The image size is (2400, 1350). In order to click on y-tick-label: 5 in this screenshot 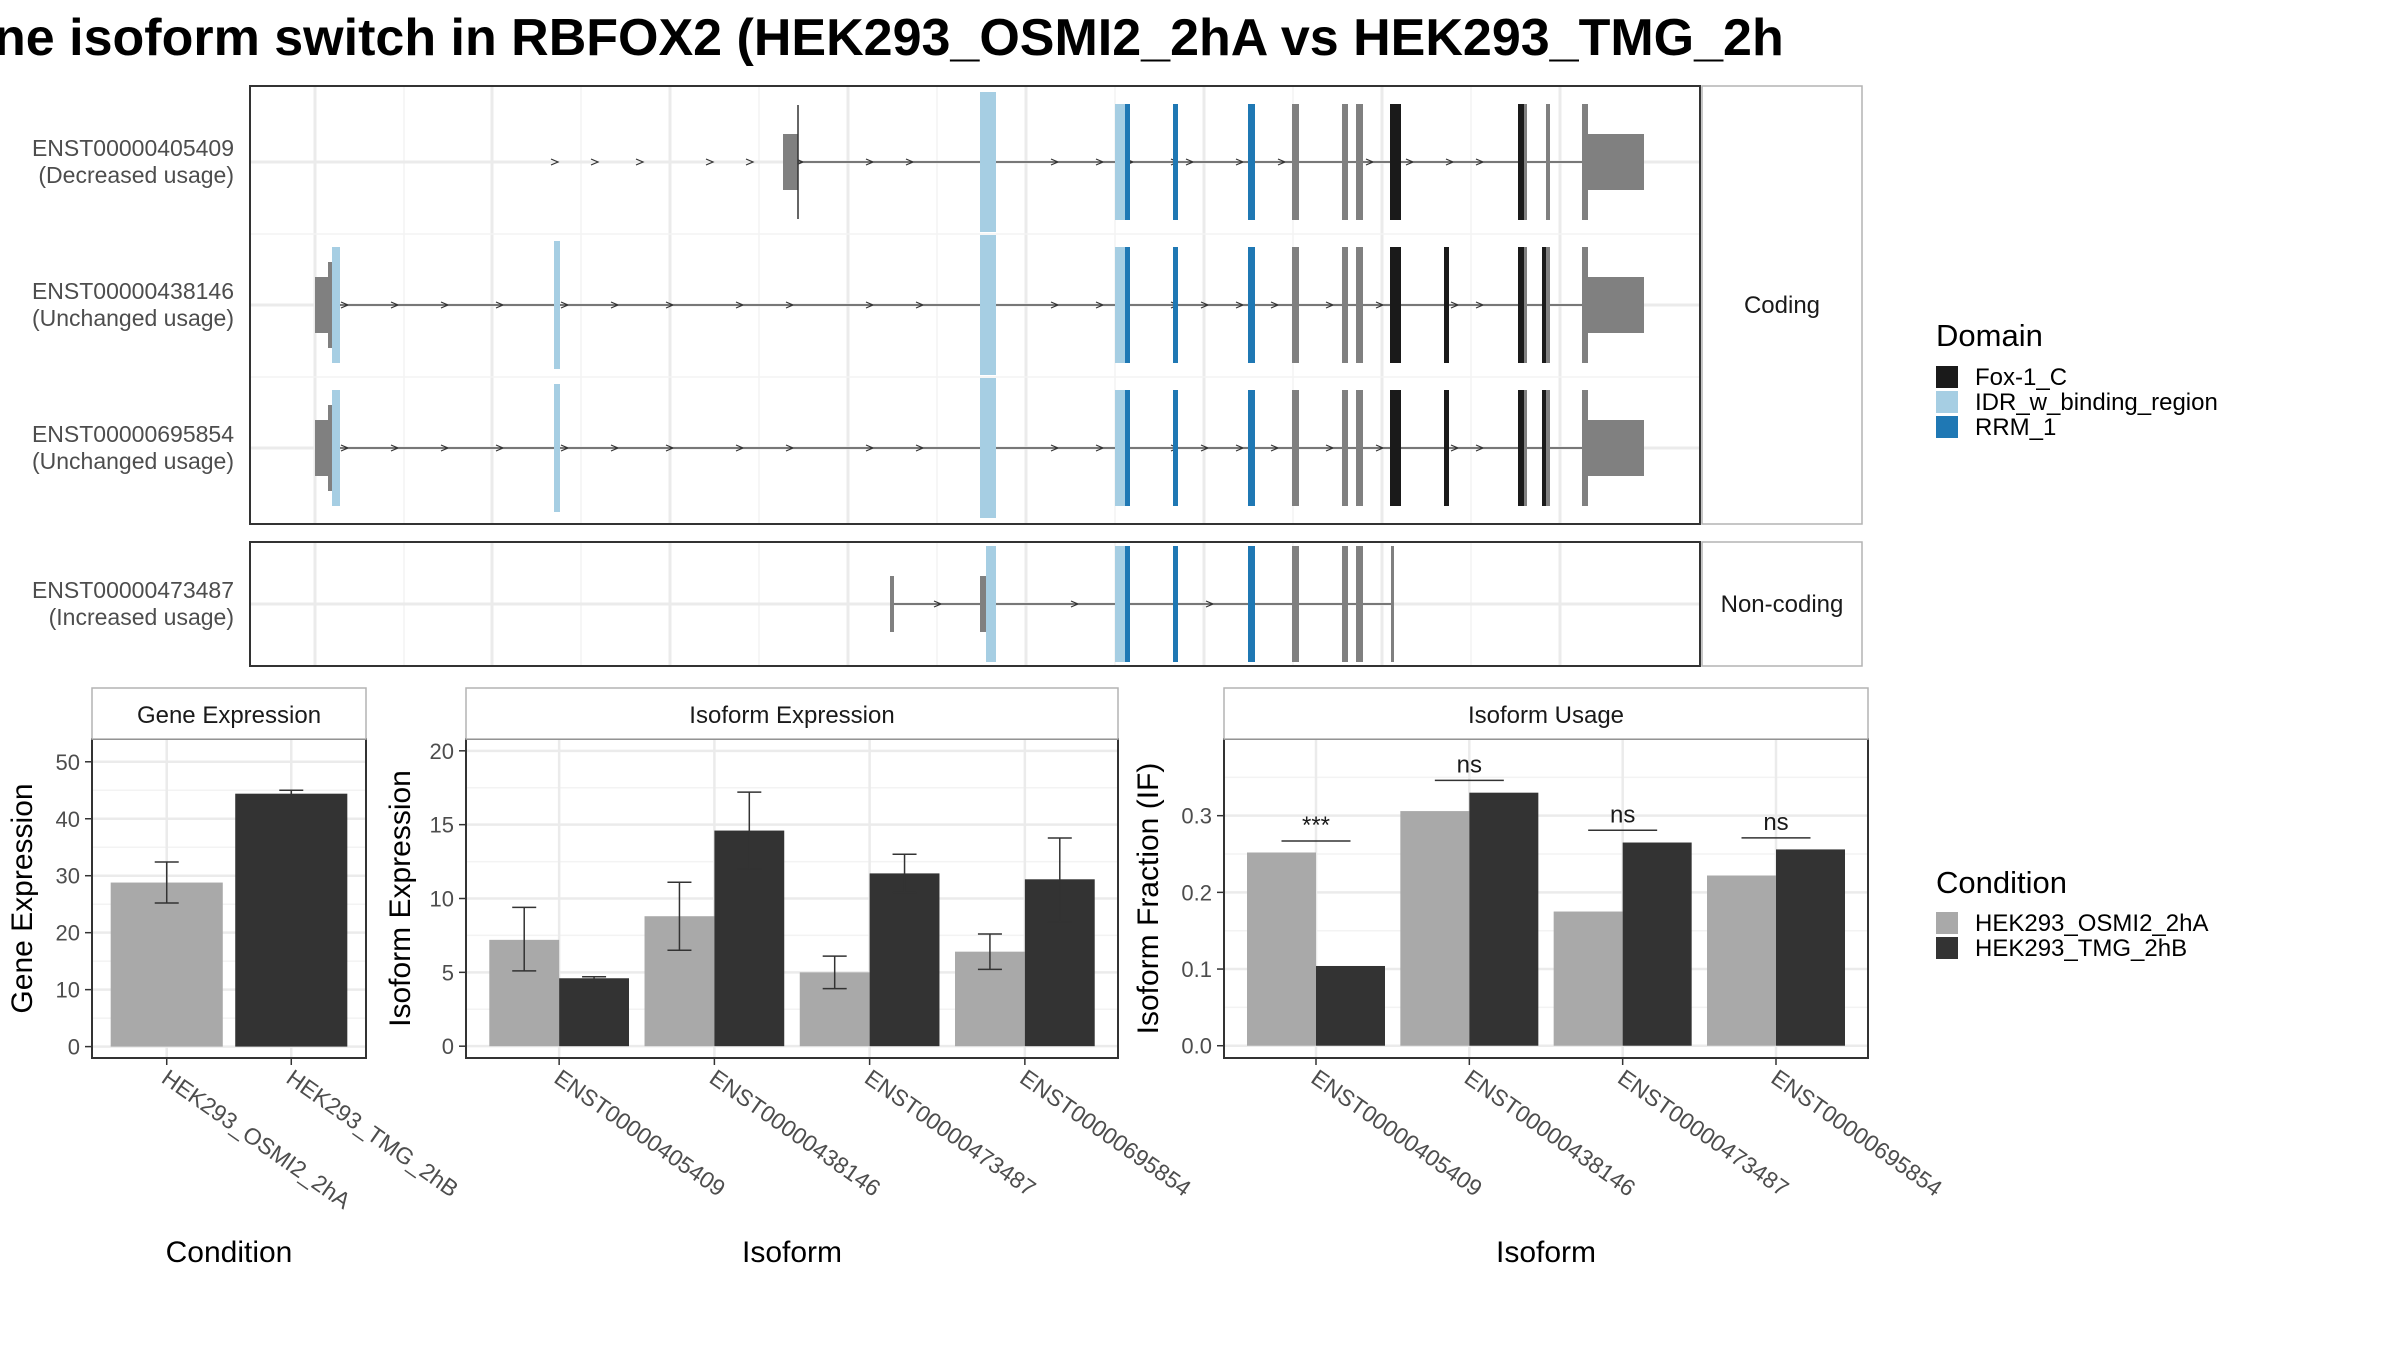, I will do `click(448, 972)`.